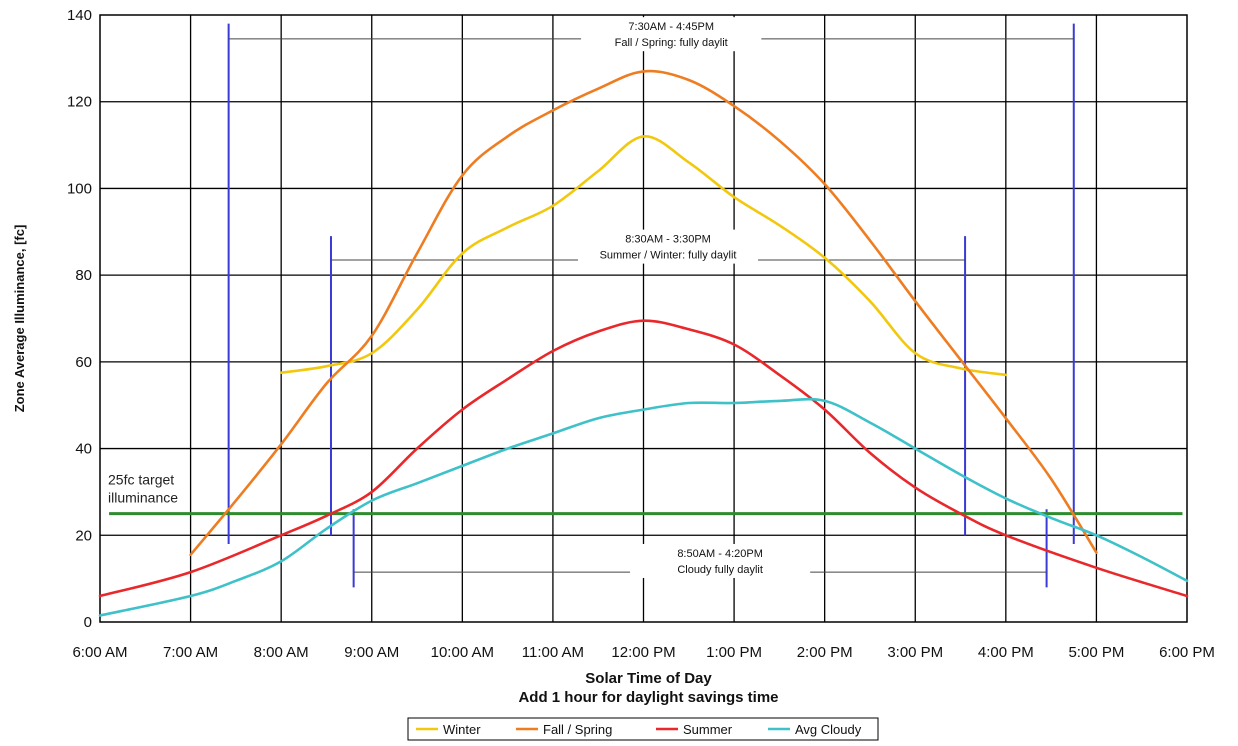  Describe the element at coordinates (281, 652) in the screenshot. I see `x-tick-label: 8:00 AM` at that location.